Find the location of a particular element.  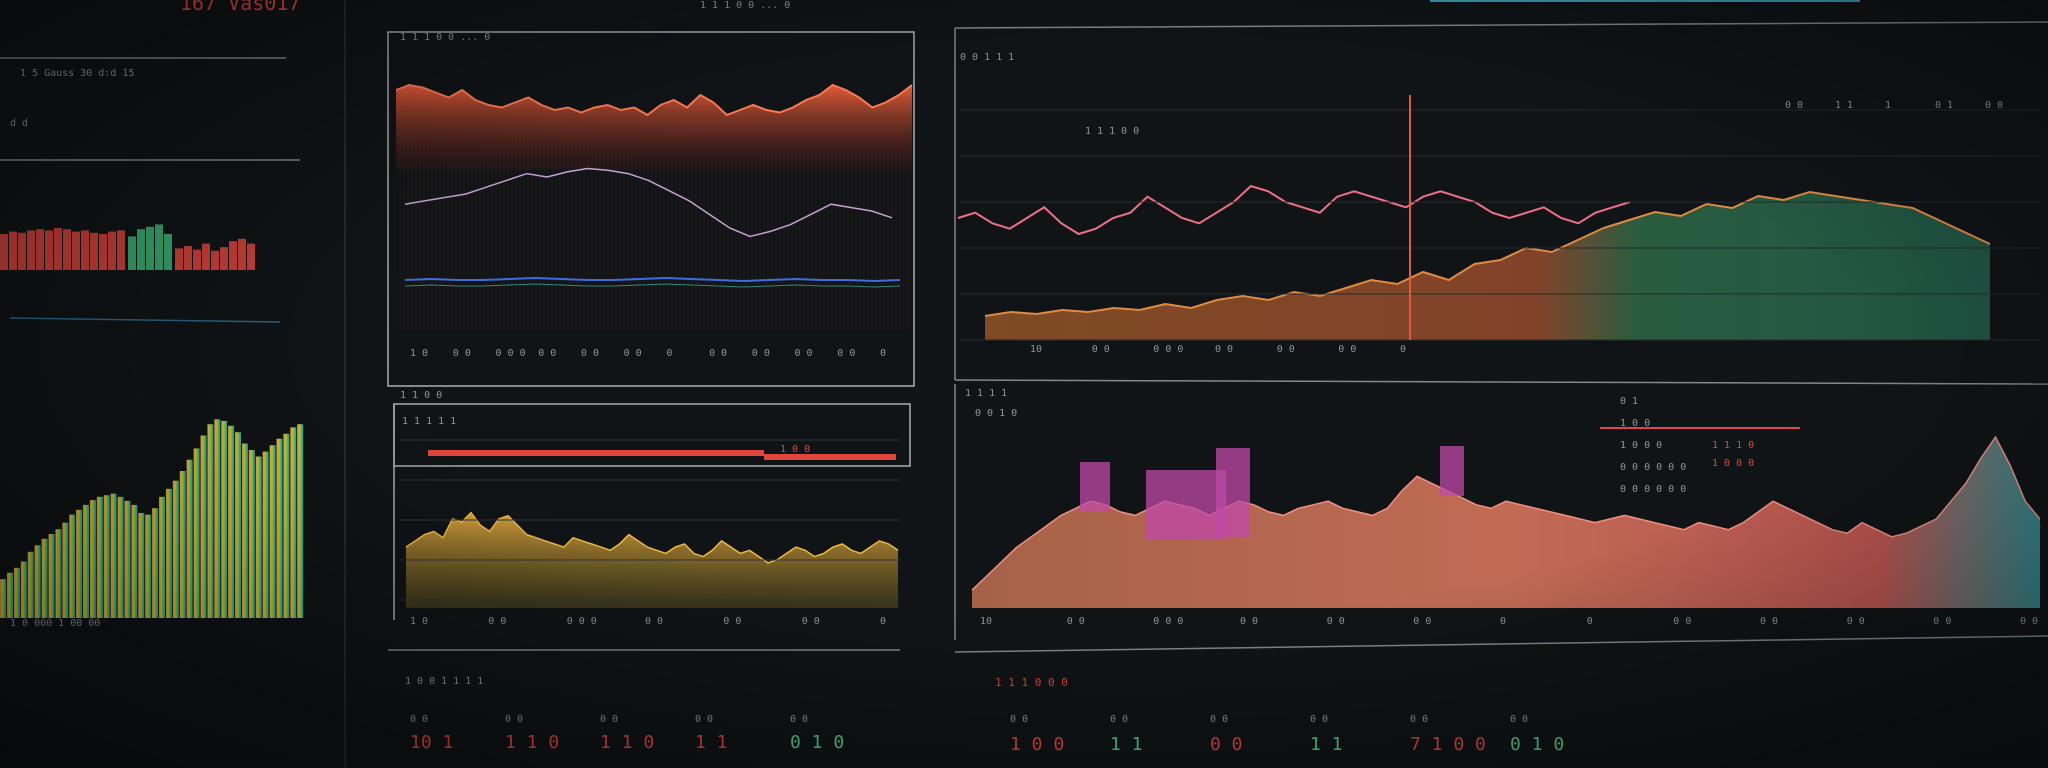

right-top-legend-item: 1 is located at coordinates (1888, 105).